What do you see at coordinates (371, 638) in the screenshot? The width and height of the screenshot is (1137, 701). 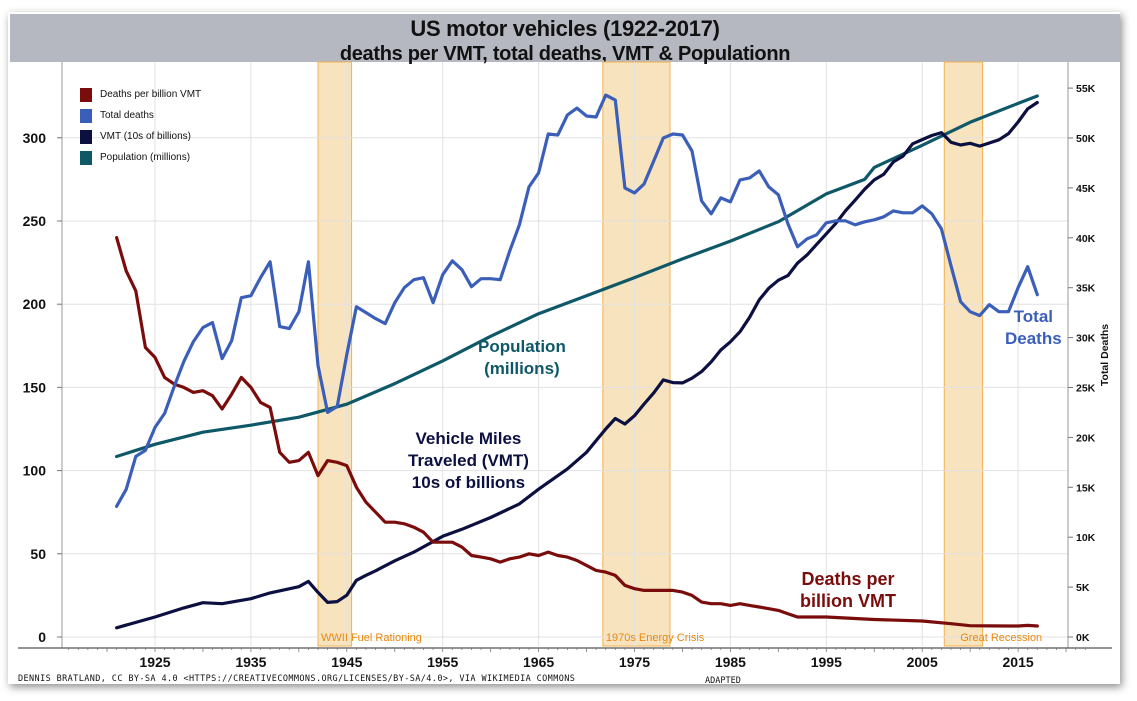 I see `shaded-period-label: WWII Fuel Rationing` at bounding box center [371, 638].